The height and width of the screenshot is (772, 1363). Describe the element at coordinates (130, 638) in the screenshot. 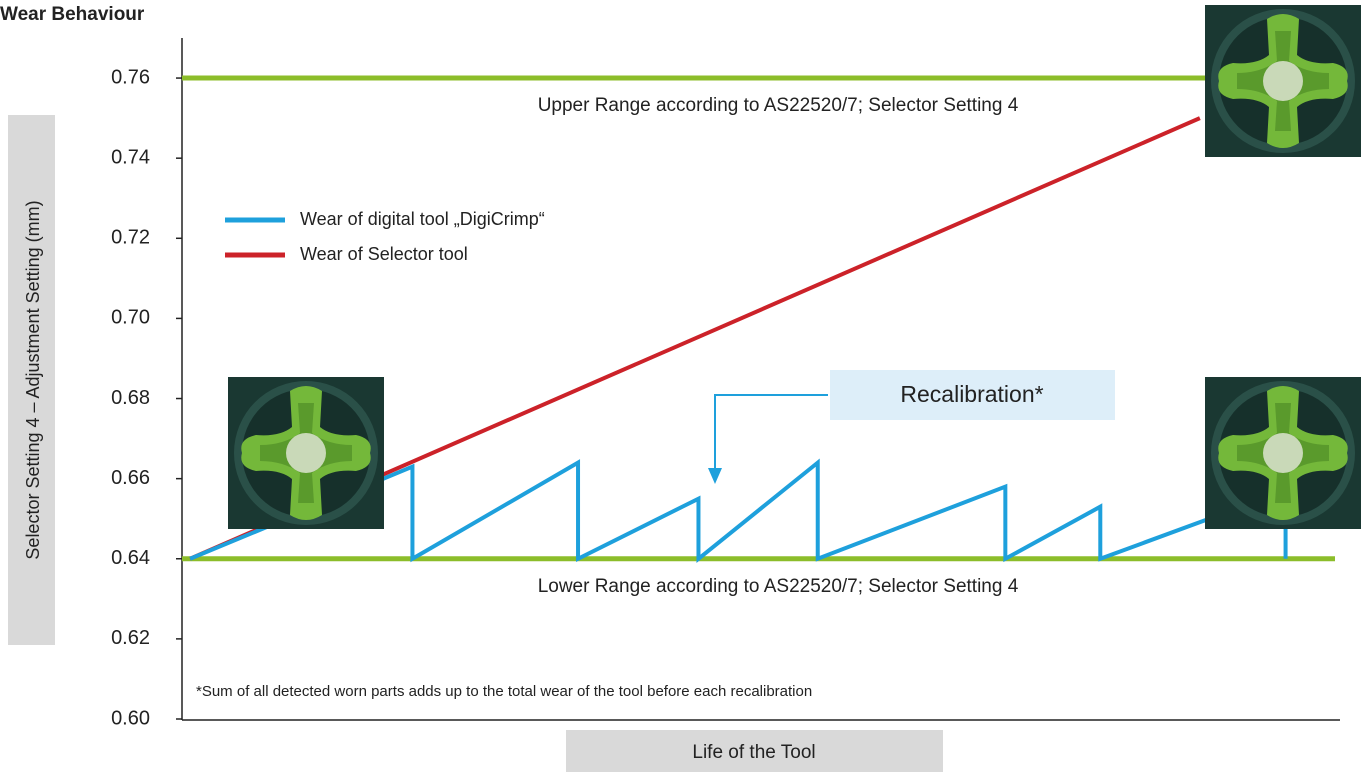

I see `y-tick-label: 0.62` at that location.